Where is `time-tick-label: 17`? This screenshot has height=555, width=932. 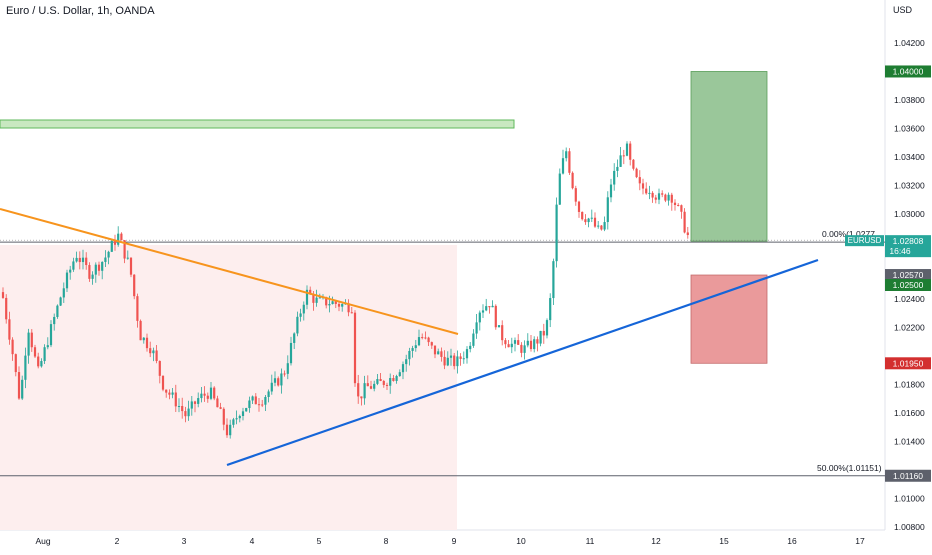
time-tick-label: 17 is located at coordinates (860, 541).